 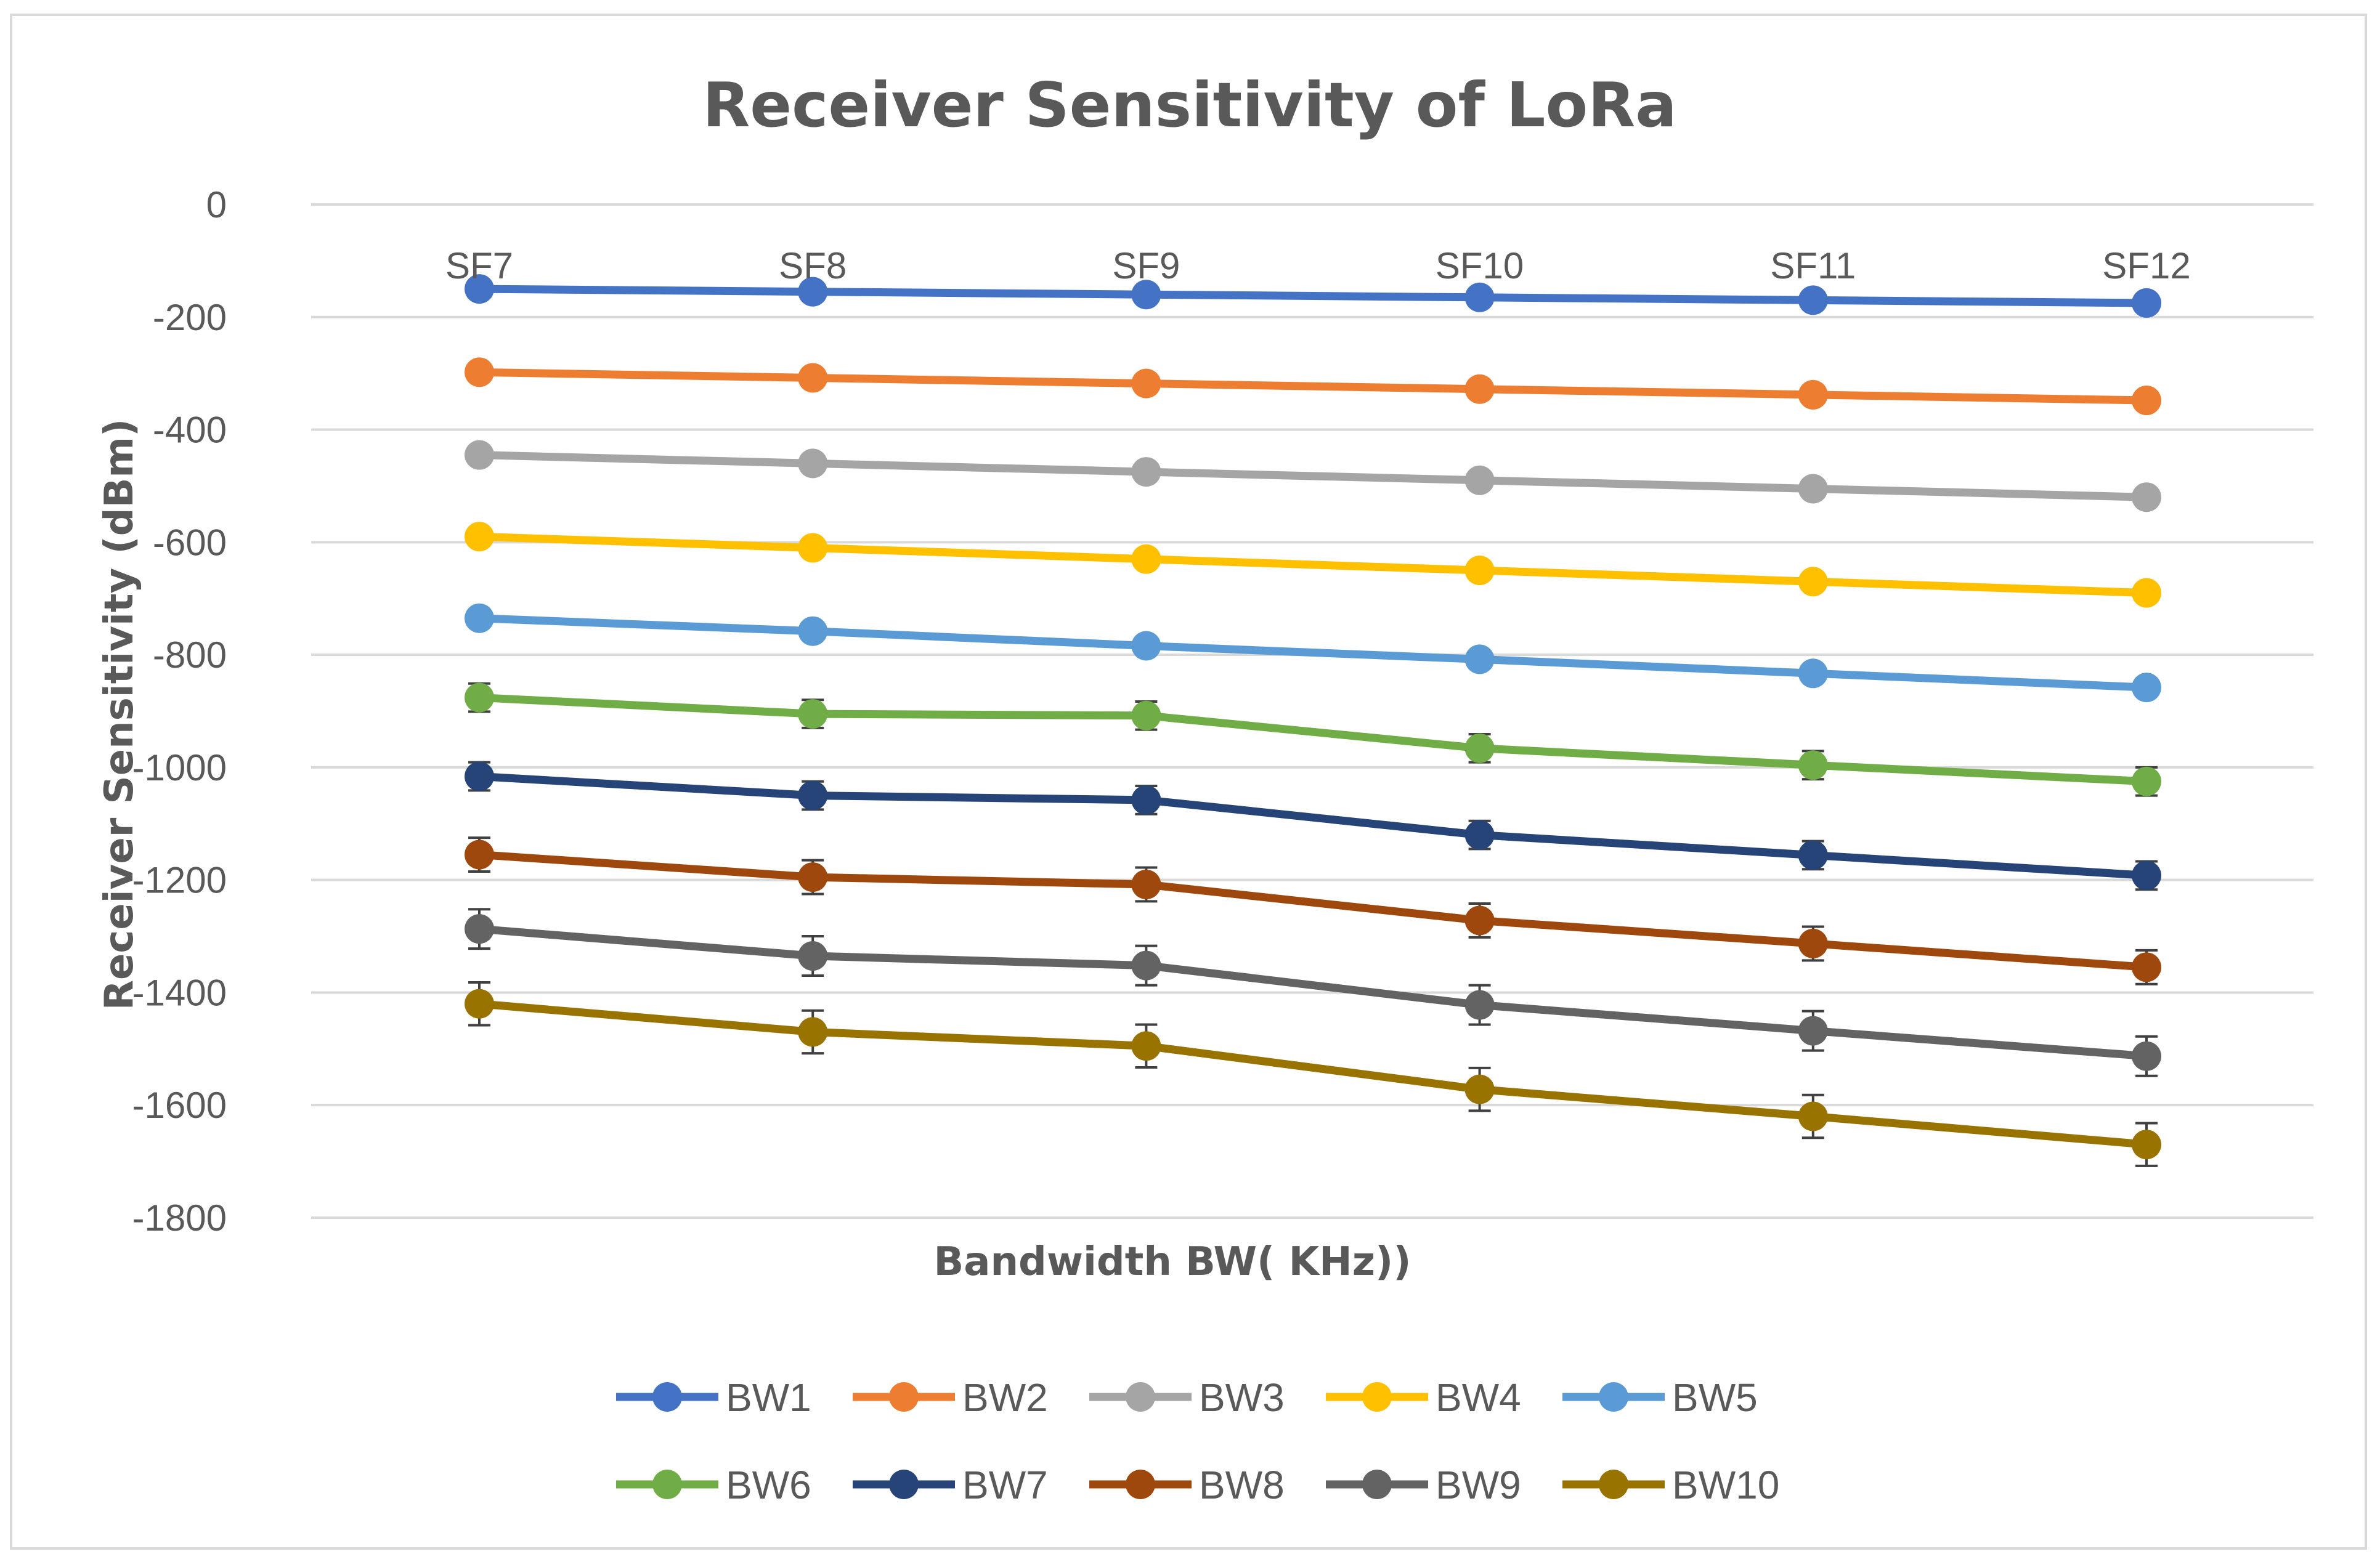 I want to click on series-bw6, so click(x=1313, y=739).